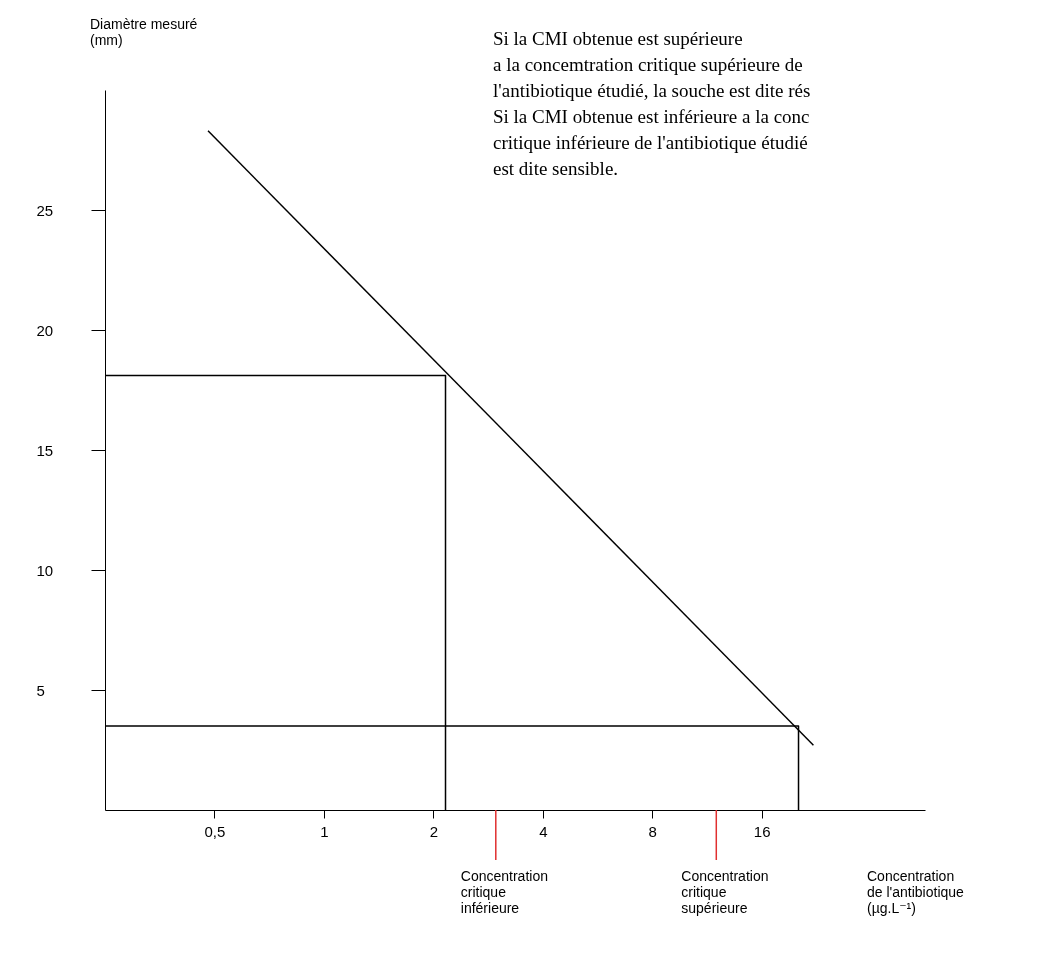  What do you see at coordinates (215, 831) in the screenshot?
I see `x-tick-label: 0,5` at bounding box center [215, 831].